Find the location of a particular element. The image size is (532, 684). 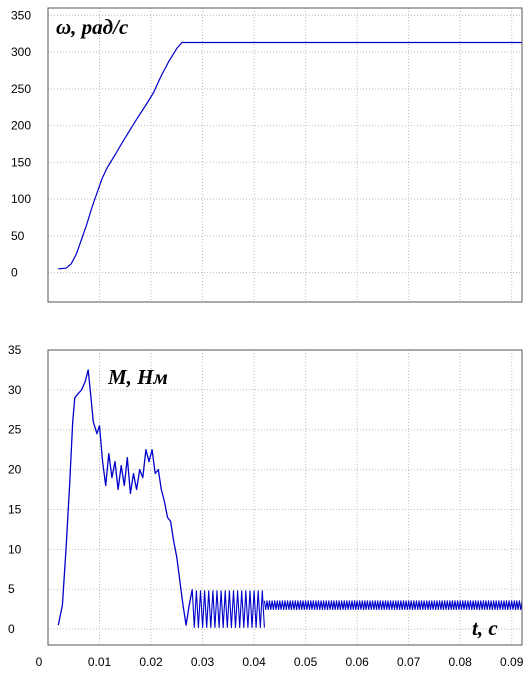

speed-y-tick-label: 300 is located at coordinates (21, 52).